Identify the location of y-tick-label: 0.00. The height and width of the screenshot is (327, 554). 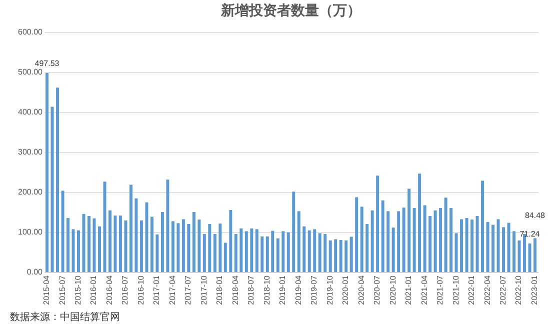
(35, 272).